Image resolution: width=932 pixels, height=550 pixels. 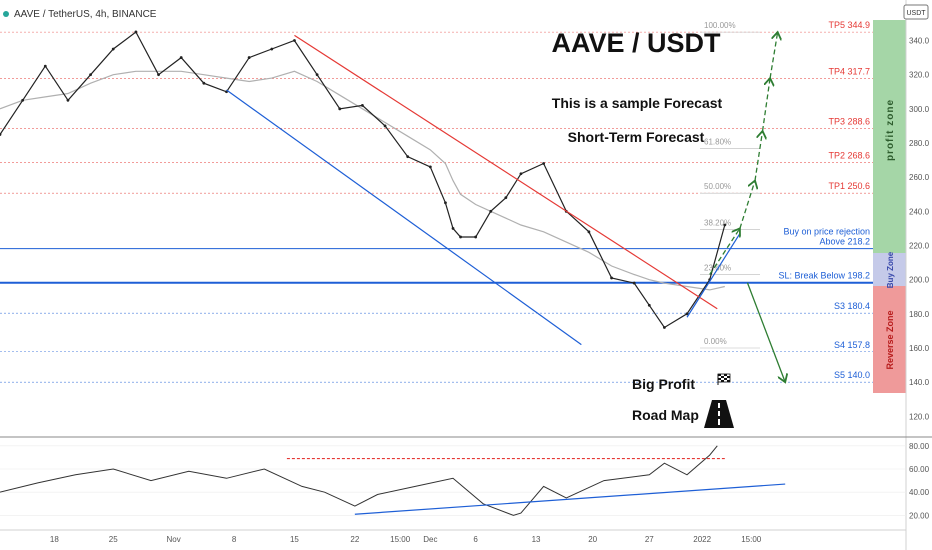 What do you see at coordinates (919, 416) in the screenshot?
I see `price-tick-label: 120.0` at bounding box center [919, 416].